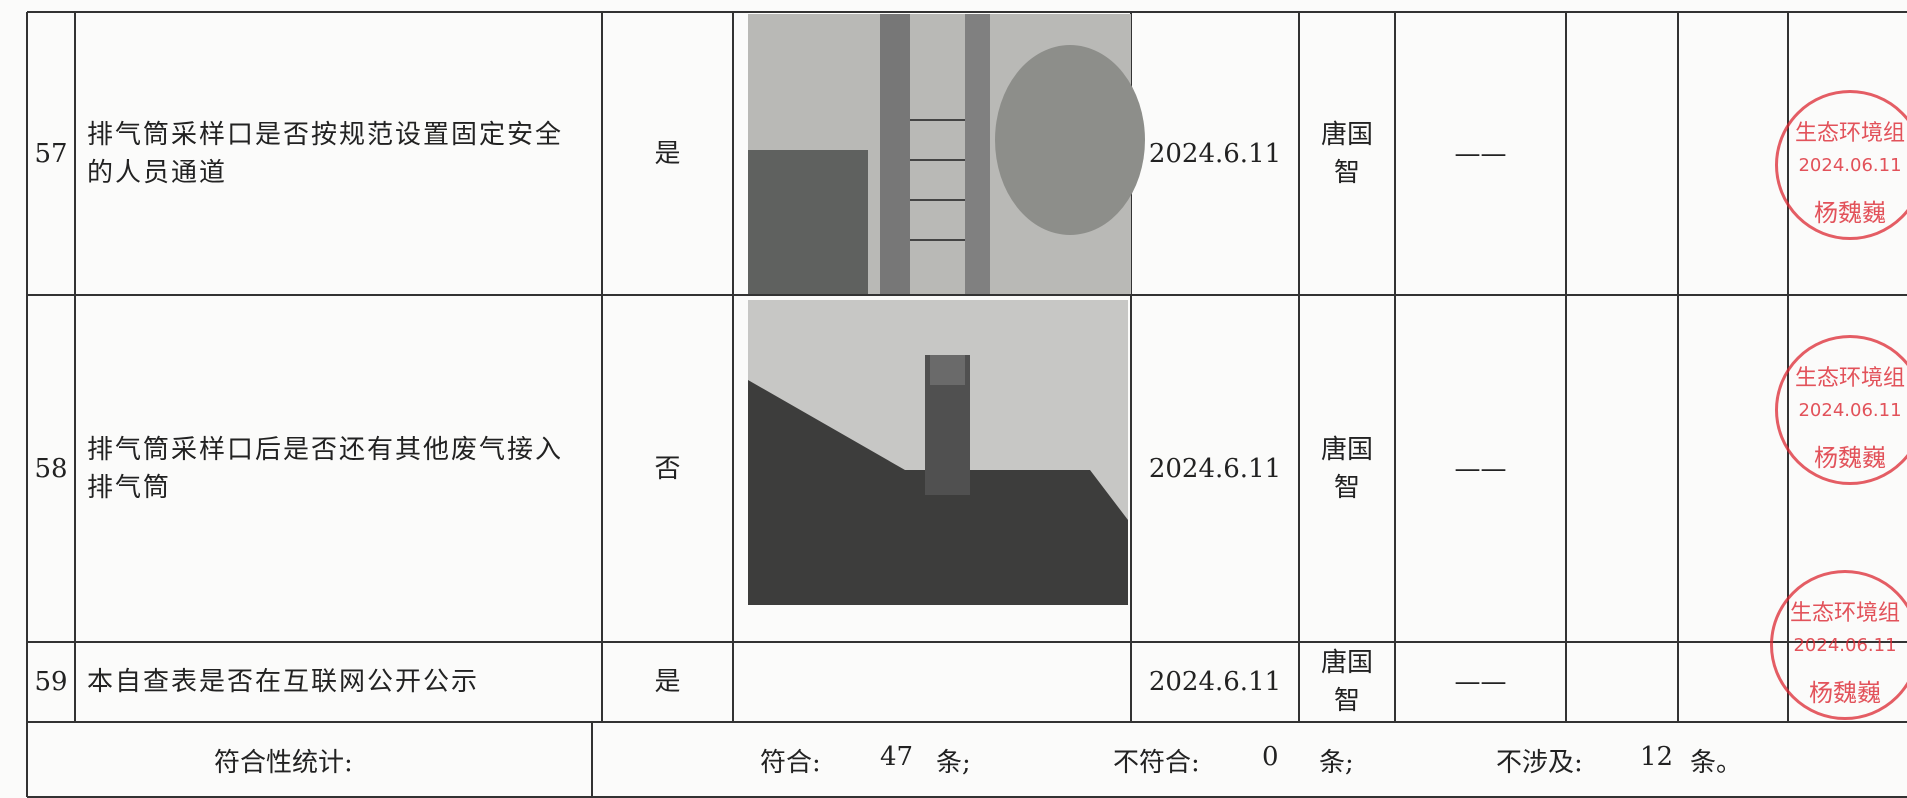  I want to click on cell-no: 57, so click(51, 153).